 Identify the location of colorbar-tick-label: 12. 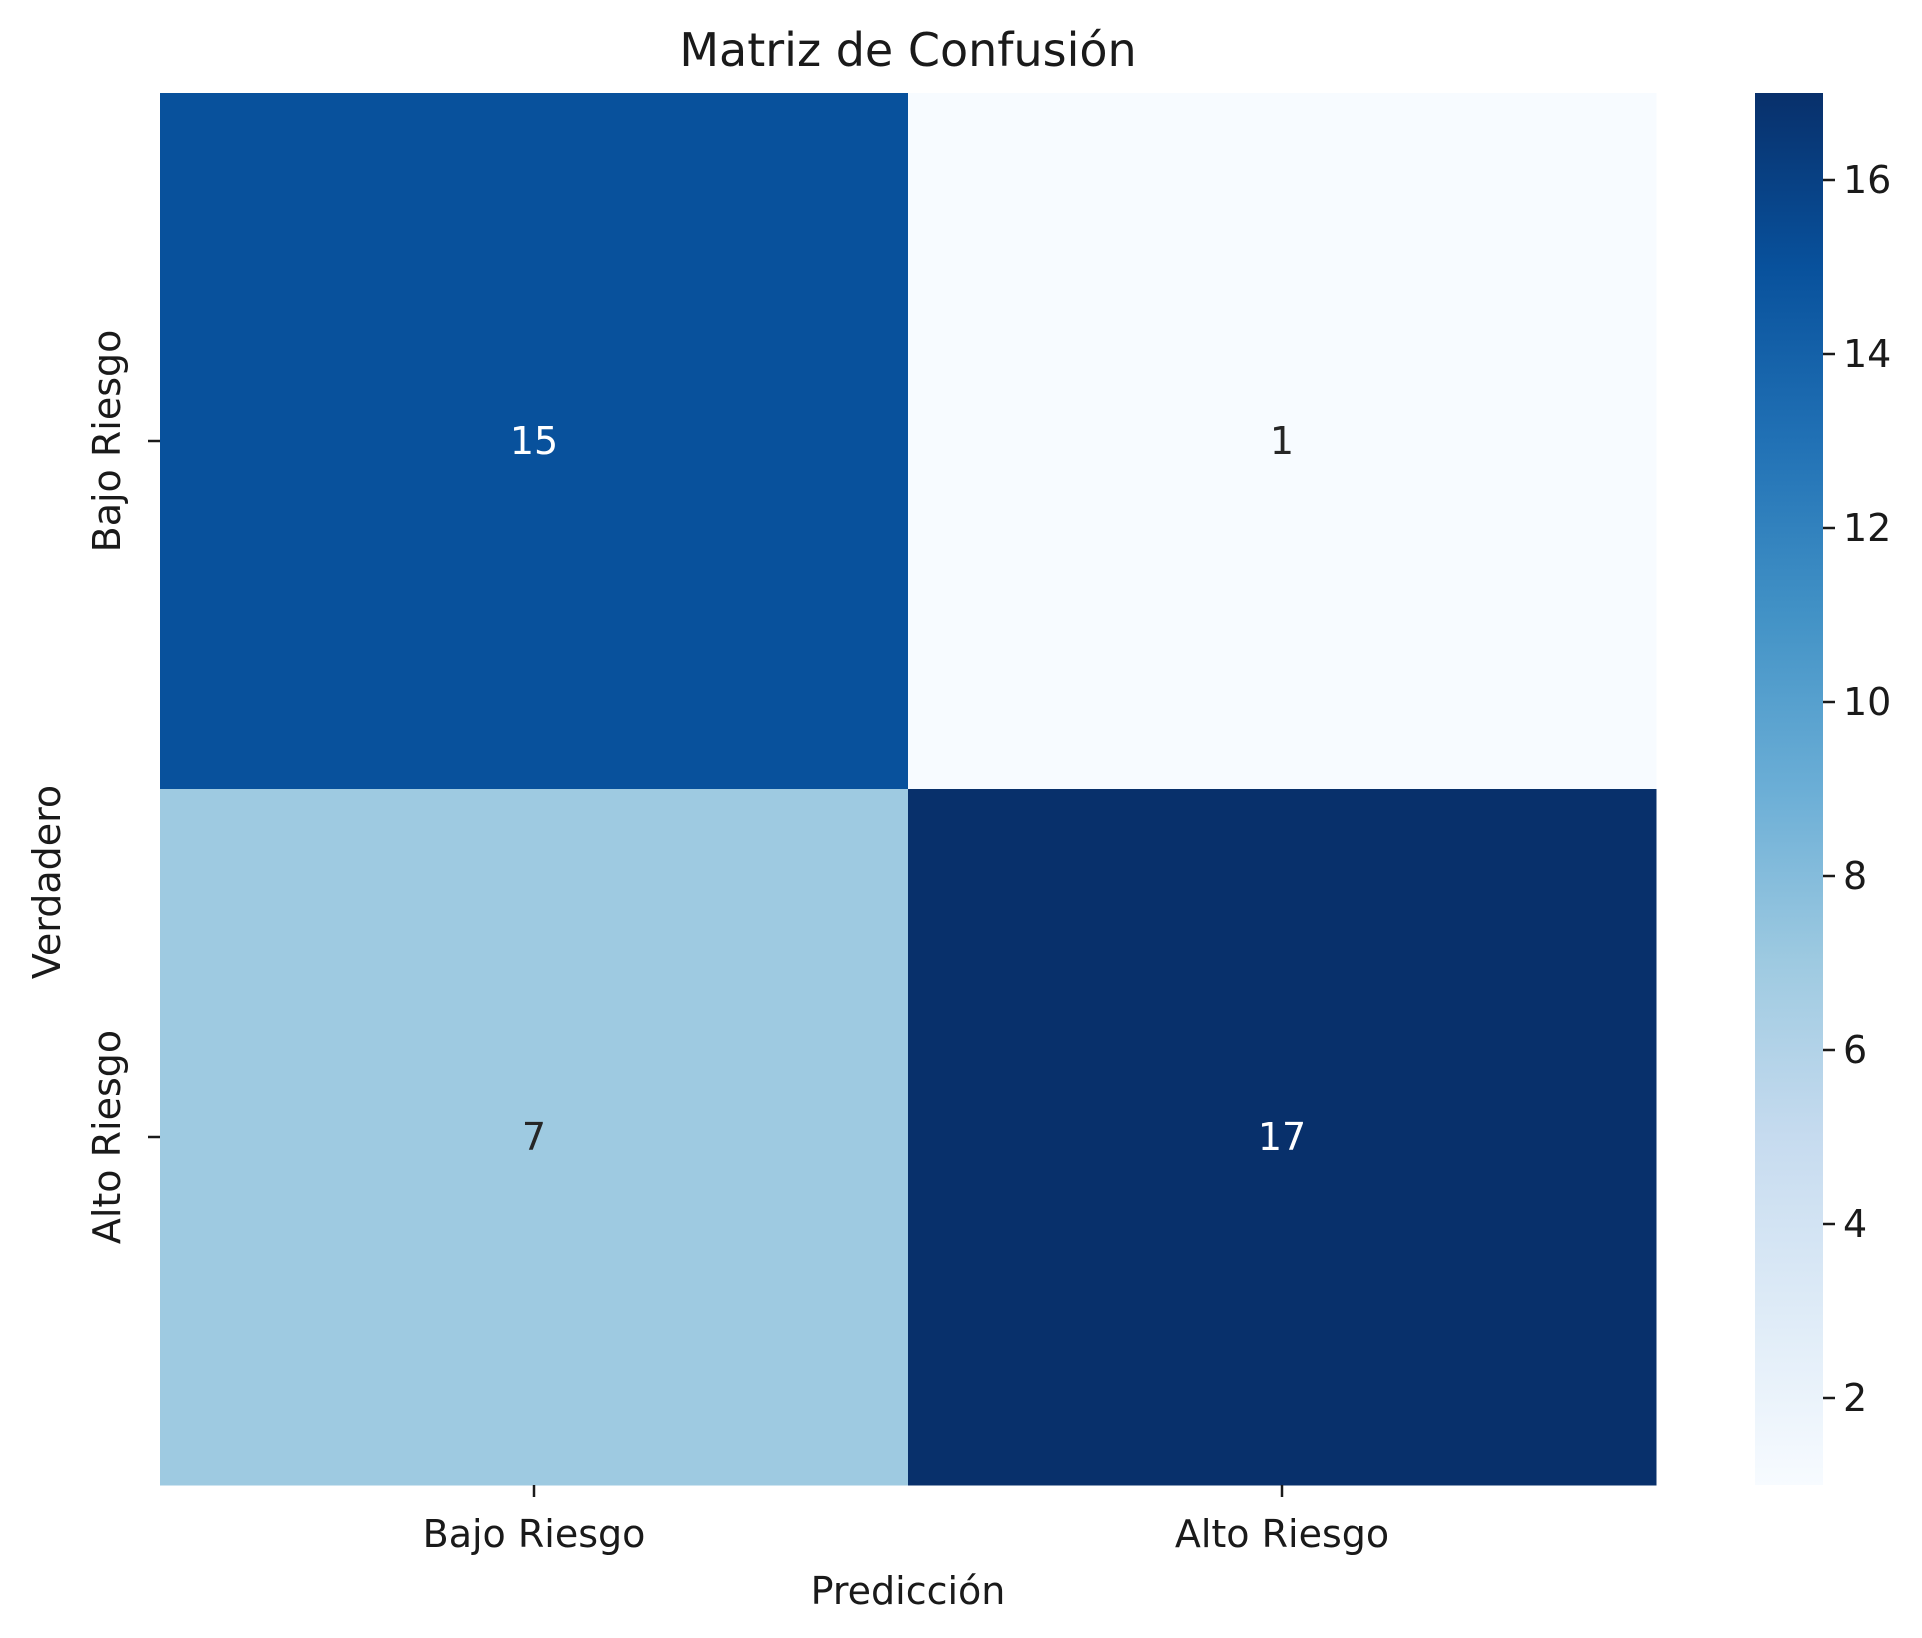
(1867, 528).